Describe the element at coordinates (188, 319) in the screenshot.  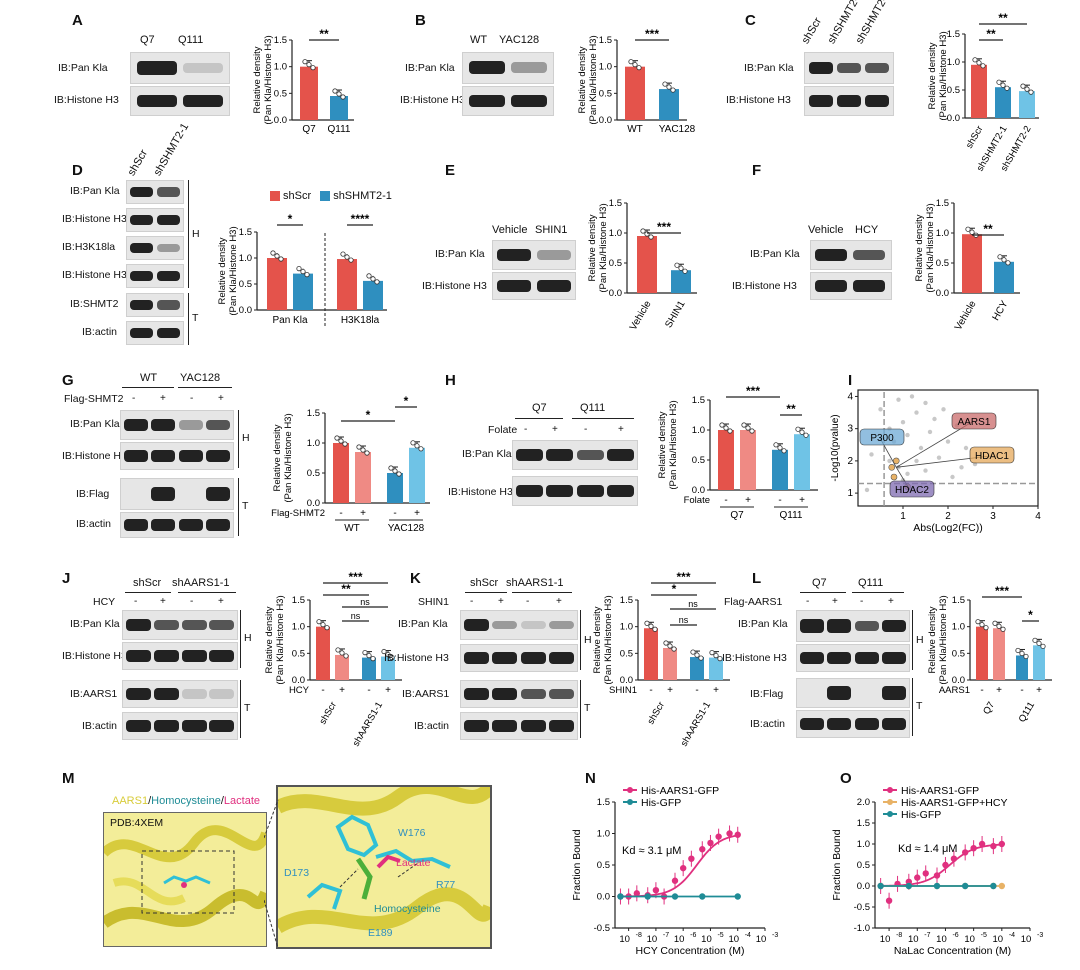
I see `bracket` at that location.